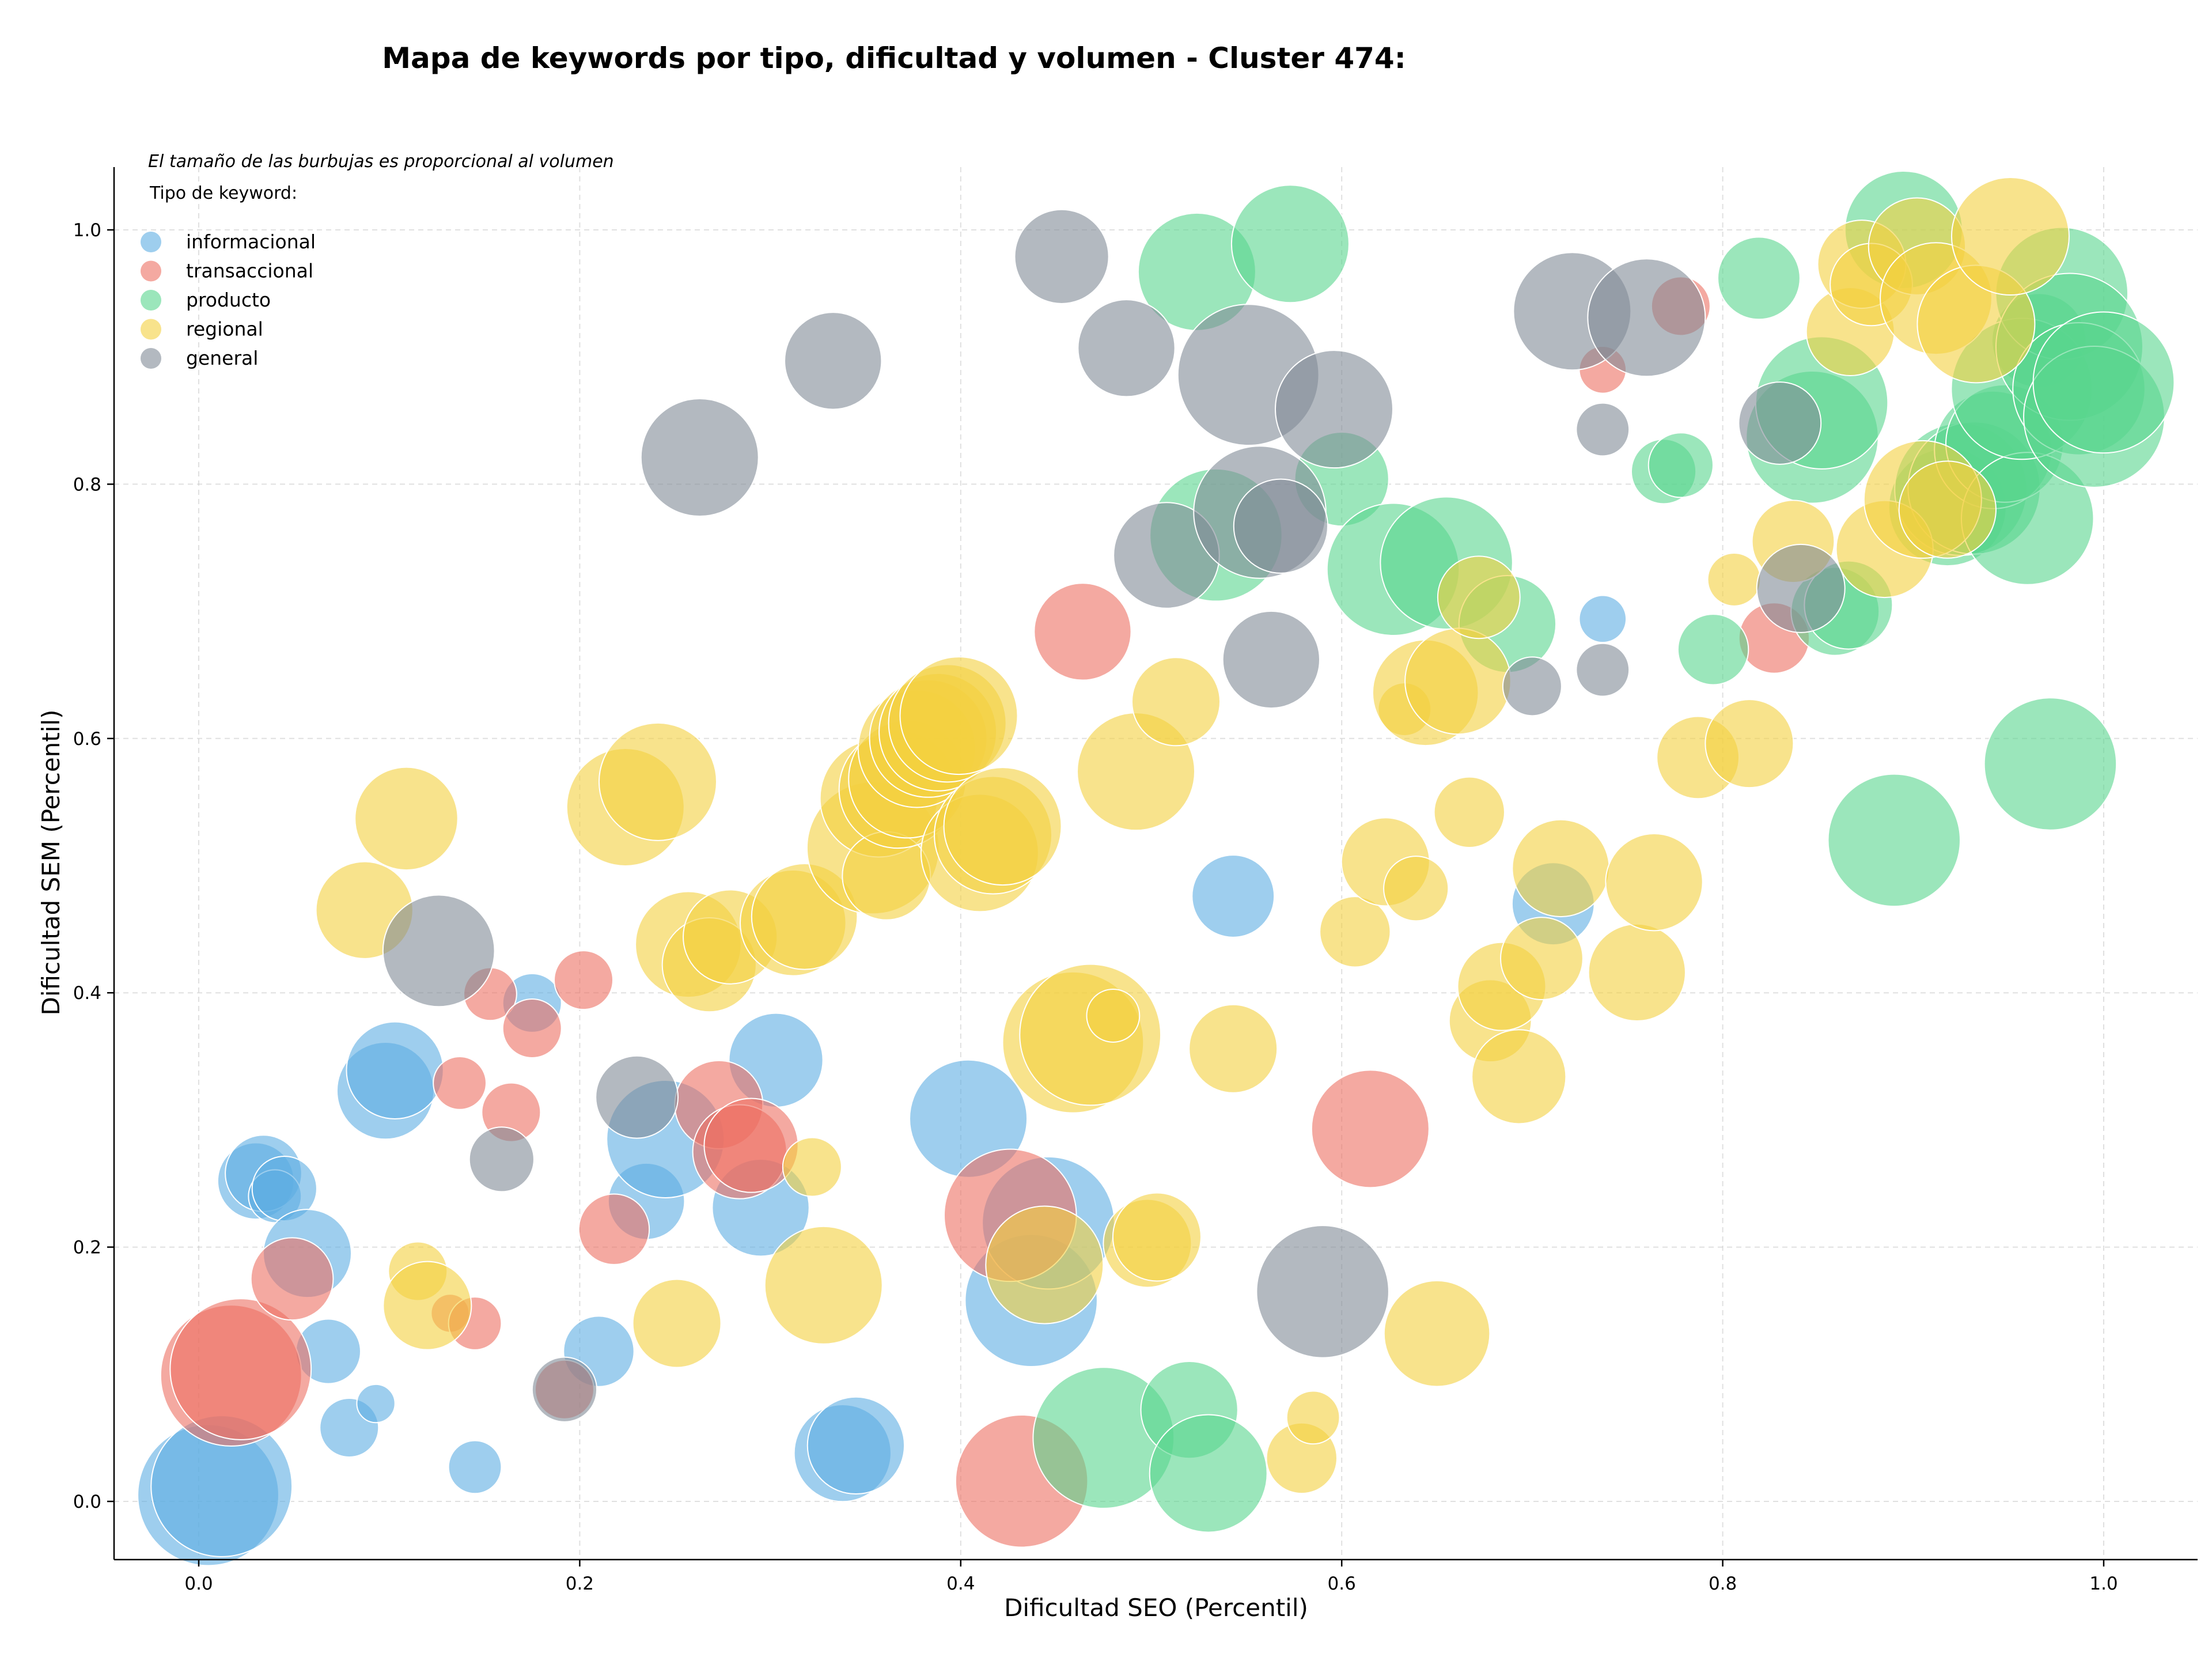 The width and height of the screenshot is (2212, 1661). What do you see at coordinates (87, 993) in the screenshot?
I see `y-tick-label: 0.4` at bounding box center [87, 993].